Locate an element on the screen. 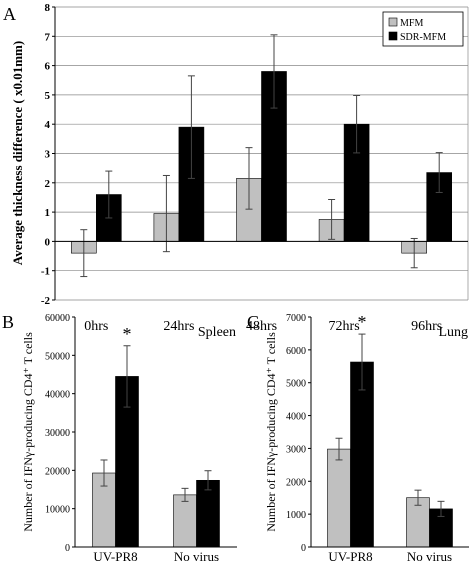 This screenshot has width=474, height=567. x-category-label: 96hrs is located at coordinates (426, 326).